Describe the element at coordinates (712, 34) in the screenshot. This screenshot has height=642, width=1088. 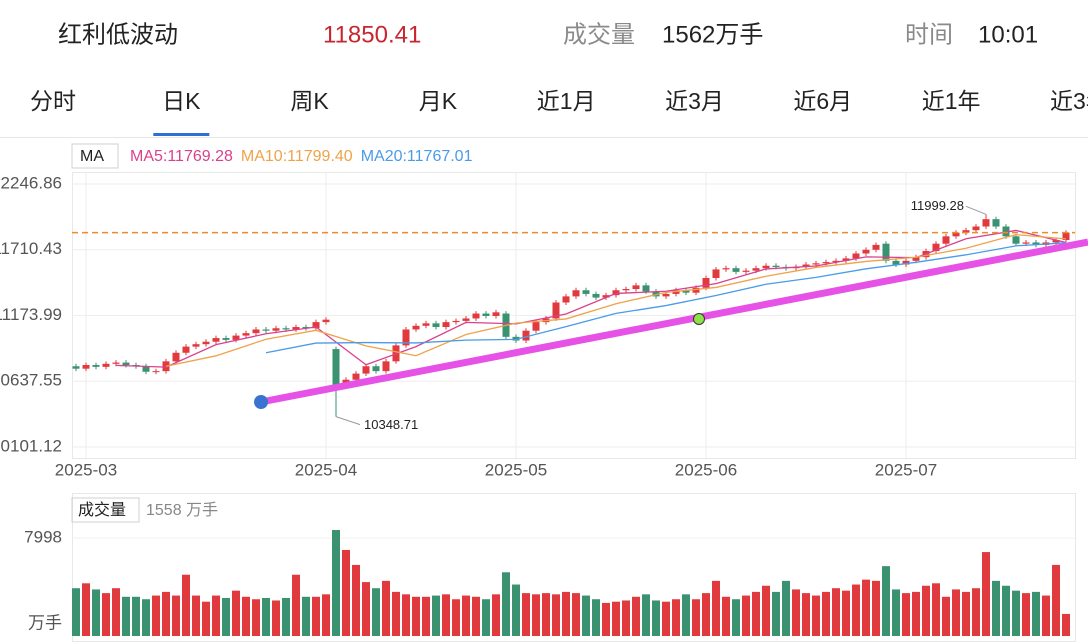
I see `volume-value: 1562万手` at that location.